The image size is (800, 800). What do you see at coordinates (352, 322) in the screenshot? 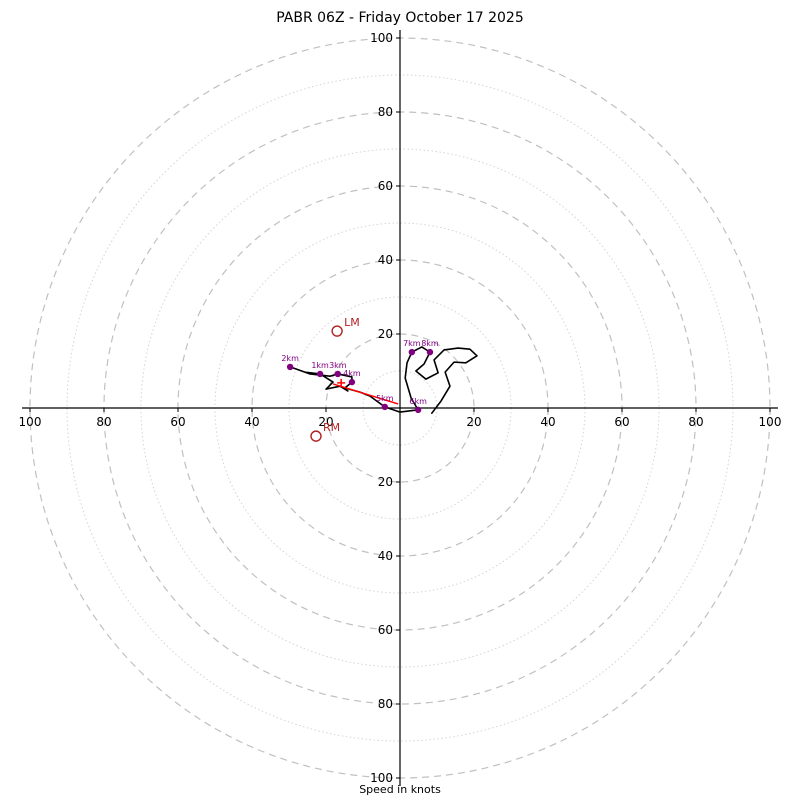
I see `svg-text: LM` at bounding box center [352, 322].